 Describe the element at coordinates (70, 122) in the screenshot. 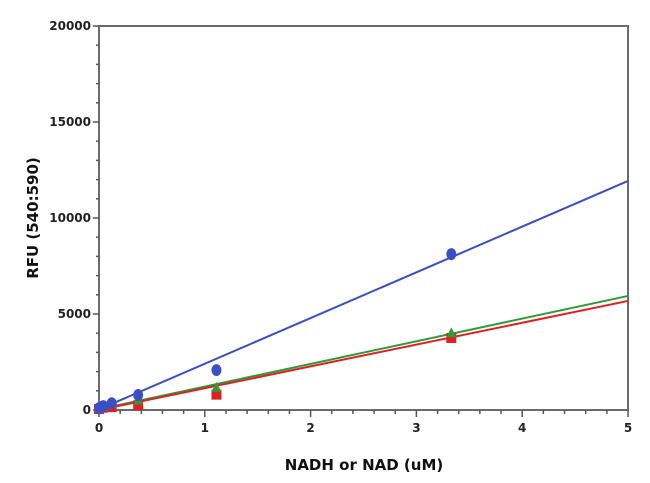

I see `y-tick-label: 15000` at that location.